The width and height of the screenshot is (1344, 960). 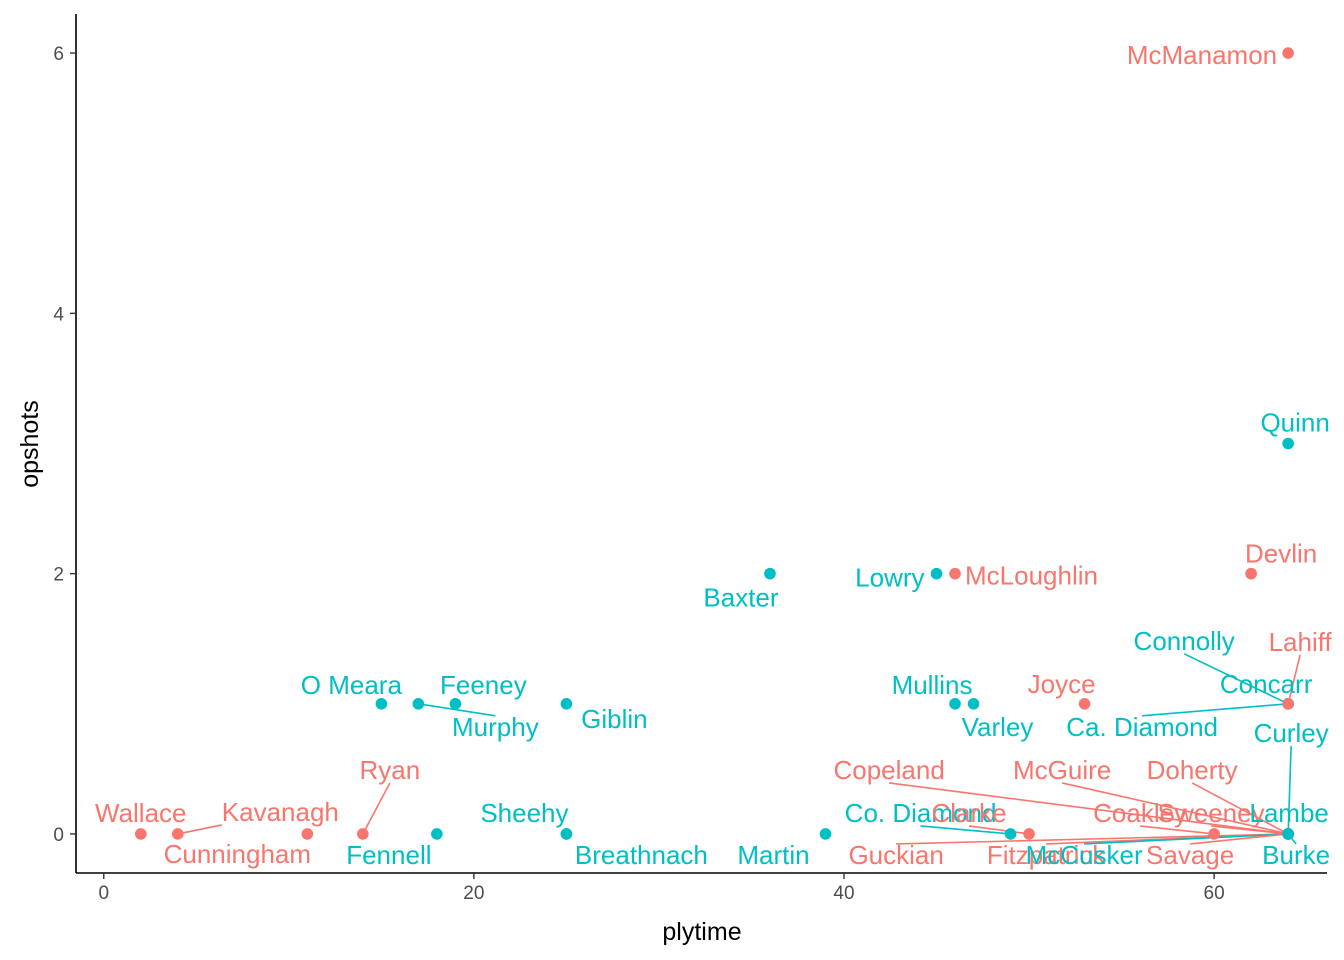 I want to click on point-label-giblin: Giblin, so click(x=614, y=719).